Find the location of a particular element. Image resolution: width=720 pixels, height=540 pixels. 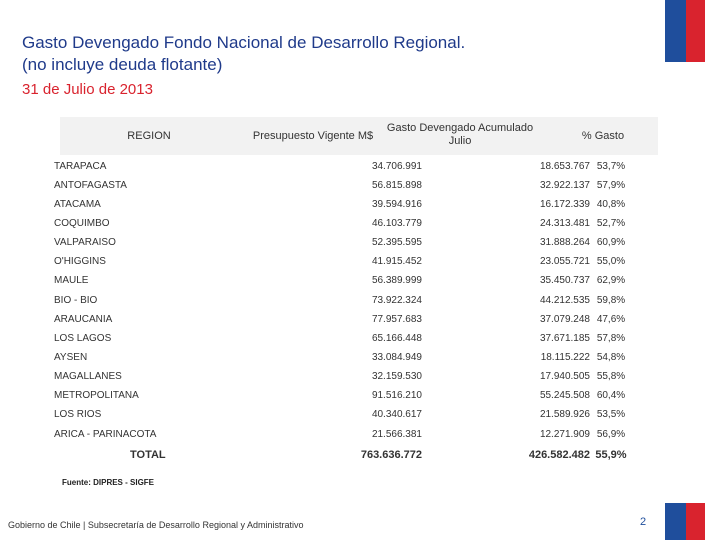

cell-presupuesto: 40.340.617 is located at coordinates (396, 414).